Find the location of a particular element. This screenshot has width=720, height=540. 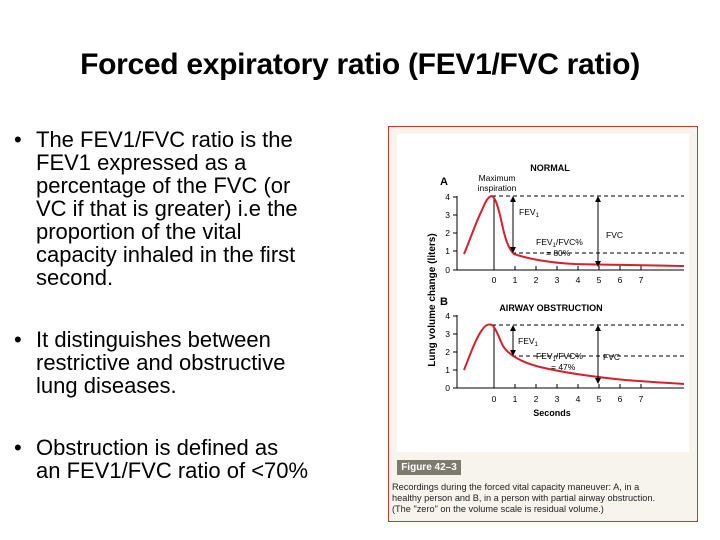

panel-b-volume-curve is located at coordinates (574, 354).